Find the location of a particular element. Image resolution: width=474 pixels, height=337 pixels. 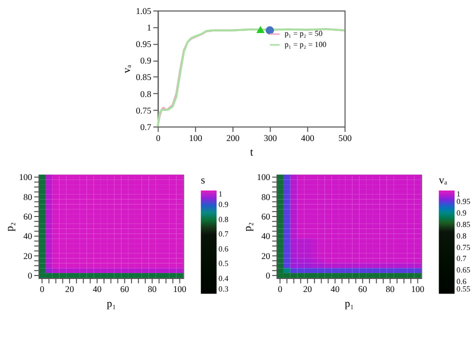

color-bar-title: s is located at coordinates (203, 180).